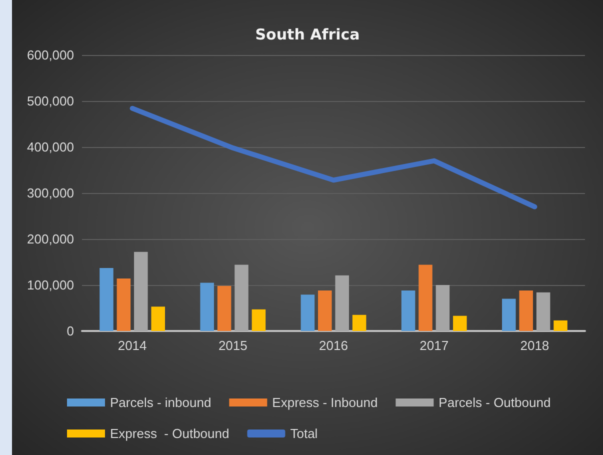  I want to click on legend-label: Express - Outbound, so click(170, 433).